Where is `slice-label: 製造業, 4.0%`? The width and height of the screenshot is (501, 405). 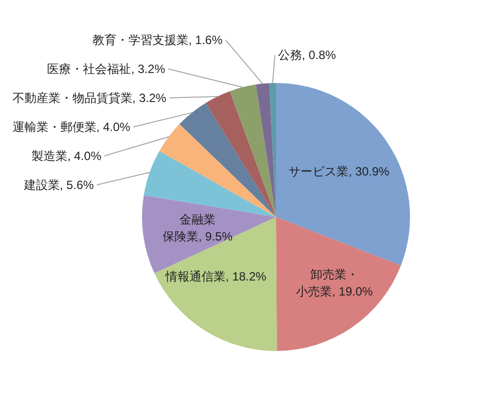
slice-label: 製造業, 4.0% is located at coordinates (66, 155).